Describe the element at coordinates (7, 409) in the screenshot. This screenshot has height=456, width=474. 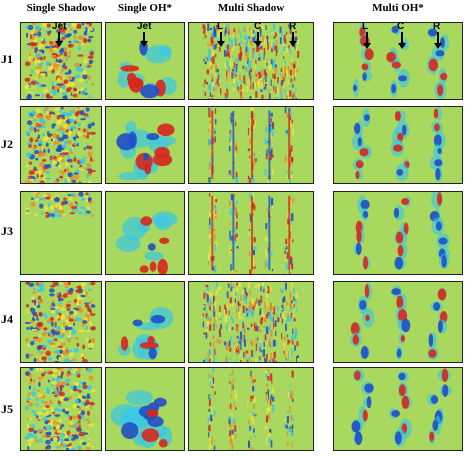
I see `row-label-j5: J5` at that location.